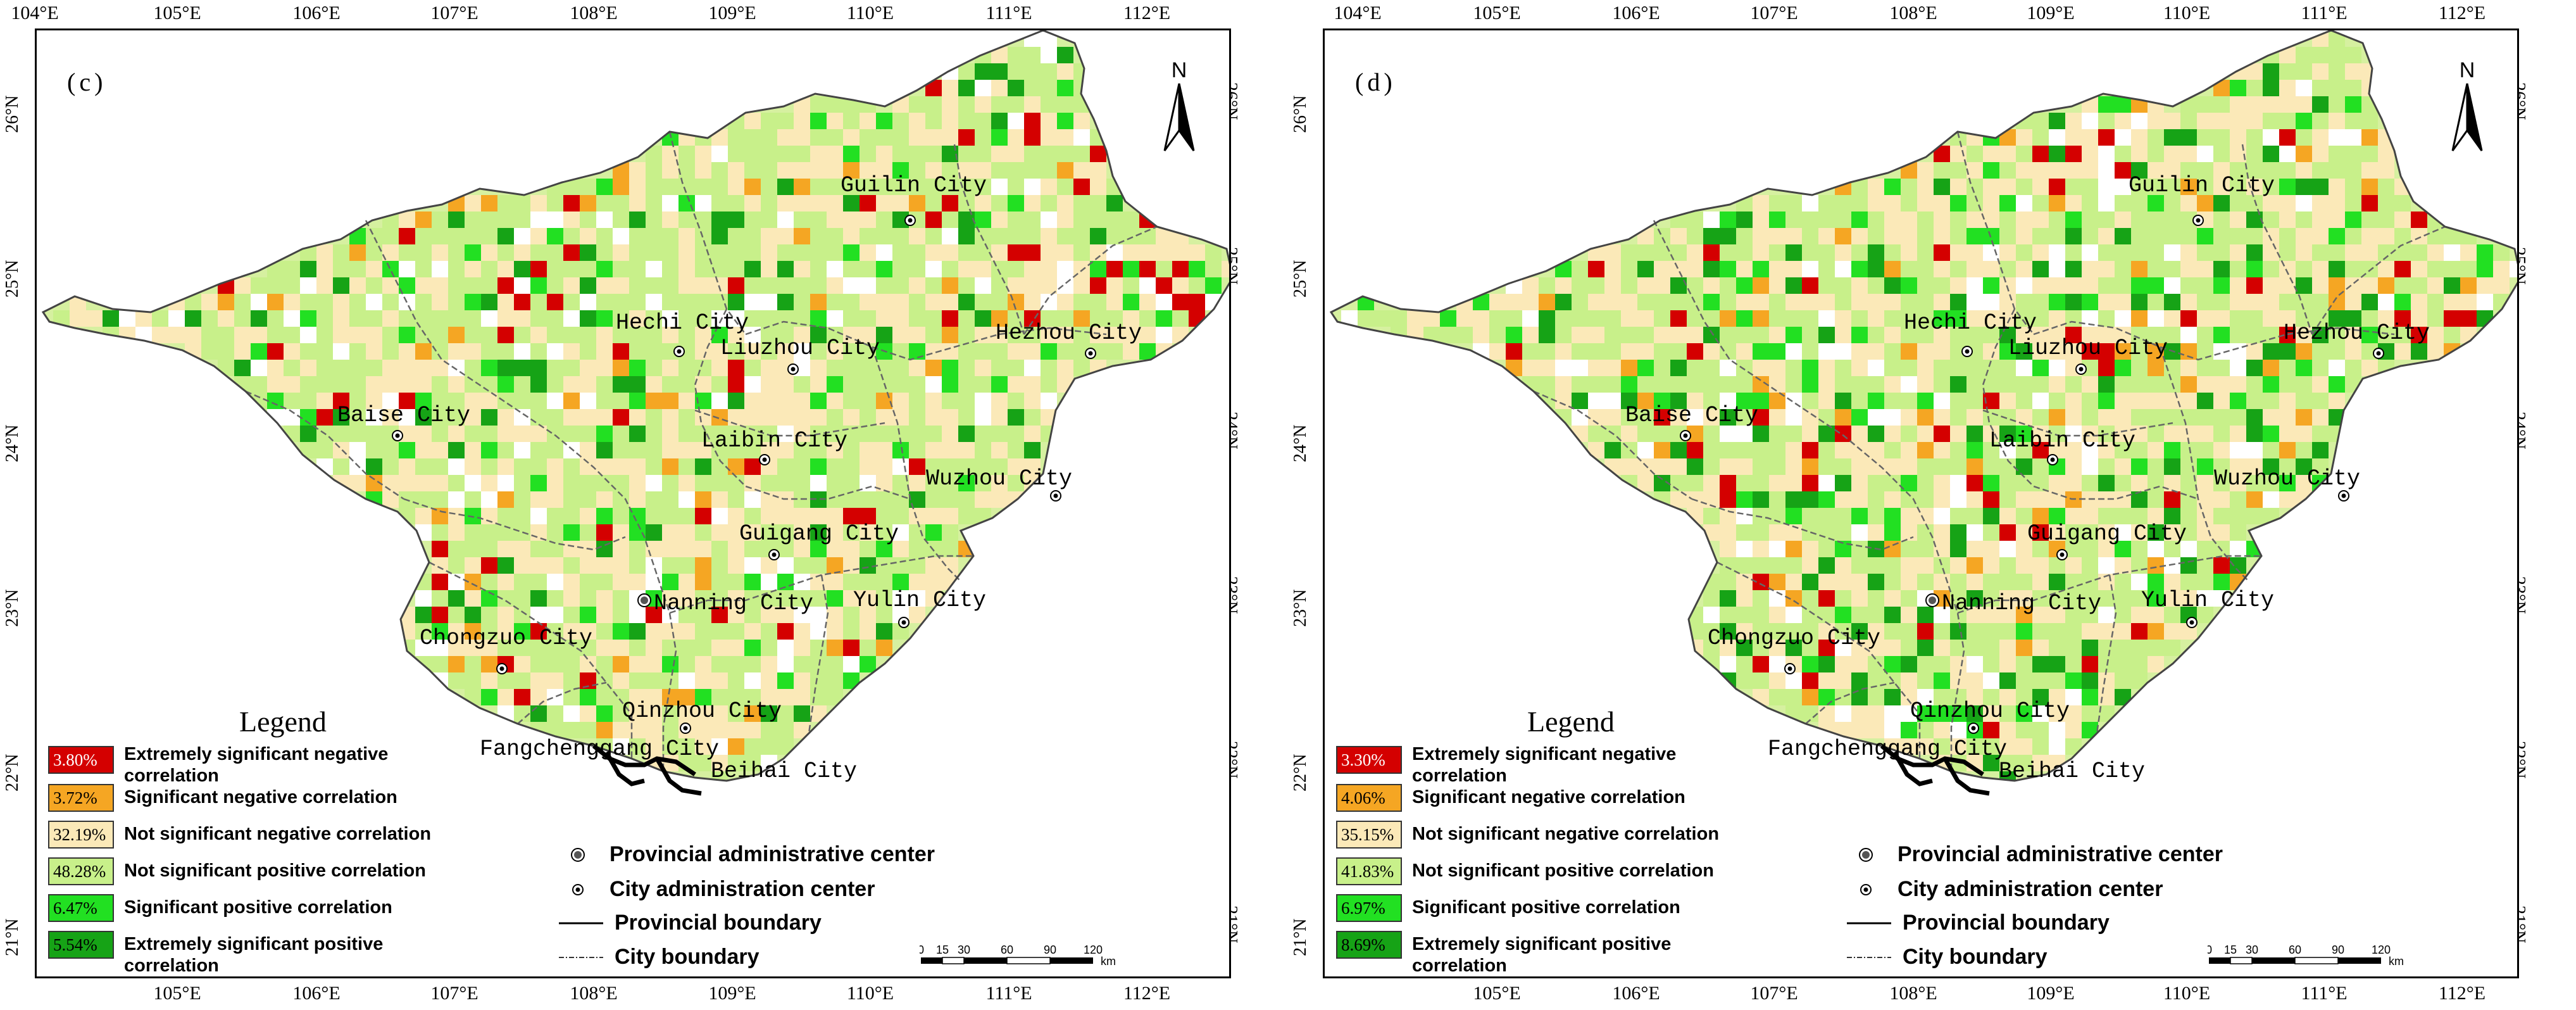 The height and width of the screenshot is (1010, 2576). Describe the element at coordinates (1774, 993) in the screenshot. I see `lon-tick-bottom: 107°E` at that location.